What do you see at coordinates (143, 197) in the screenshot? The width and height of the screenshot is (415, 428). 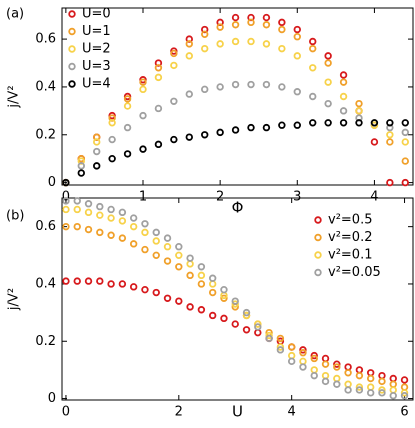 I see `x-tick-label: 1` at bounding box center [143, 197].